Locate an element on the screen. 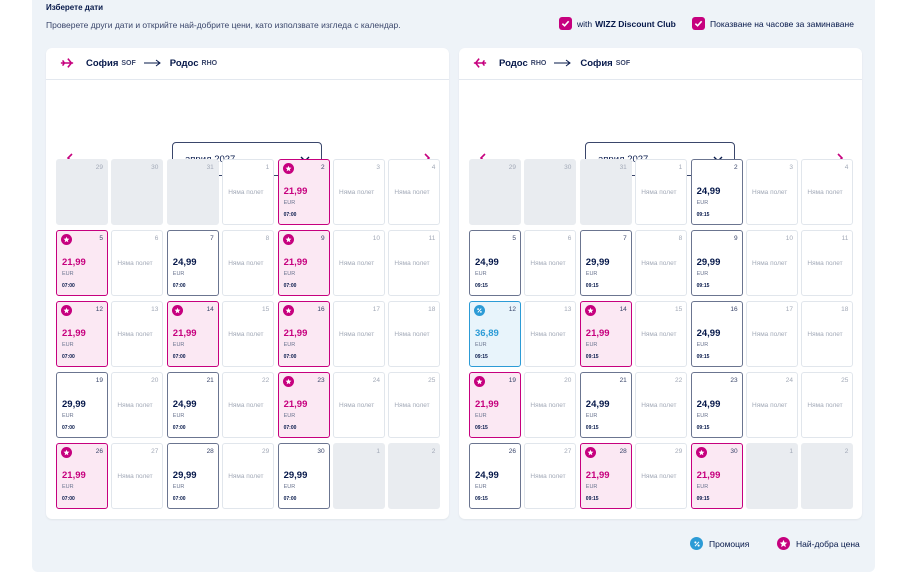 The width and height of the screenshot is (900, 580). day-number: 11 is located at coordinates (845, 238).